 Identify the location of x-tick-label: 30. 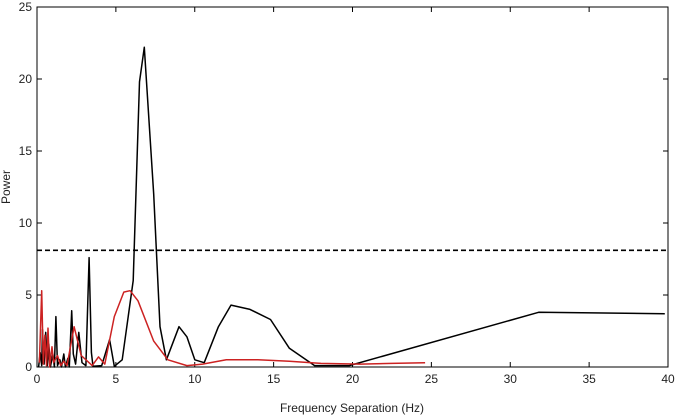
(511, 379).